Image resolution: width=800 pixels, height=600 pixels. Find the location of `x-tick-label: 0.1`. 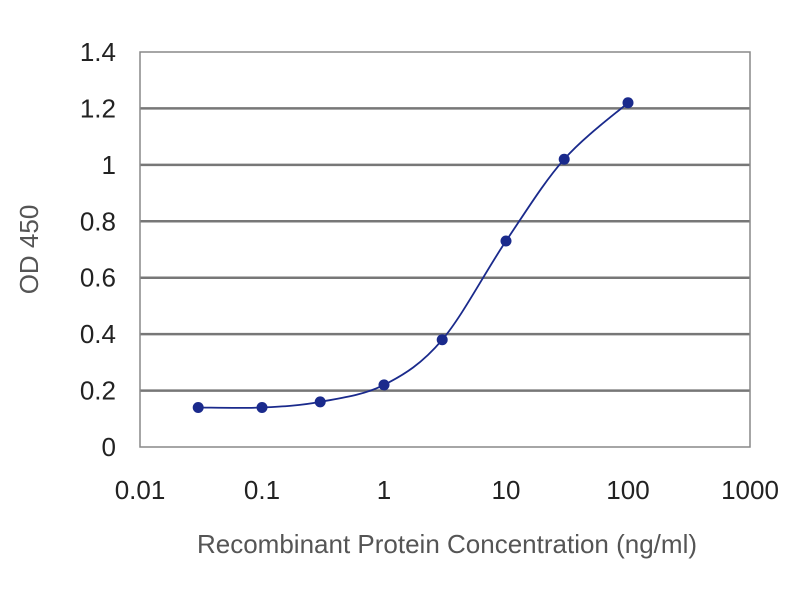

x-tick-label: 0.1 is located at coordinates (262, 490).